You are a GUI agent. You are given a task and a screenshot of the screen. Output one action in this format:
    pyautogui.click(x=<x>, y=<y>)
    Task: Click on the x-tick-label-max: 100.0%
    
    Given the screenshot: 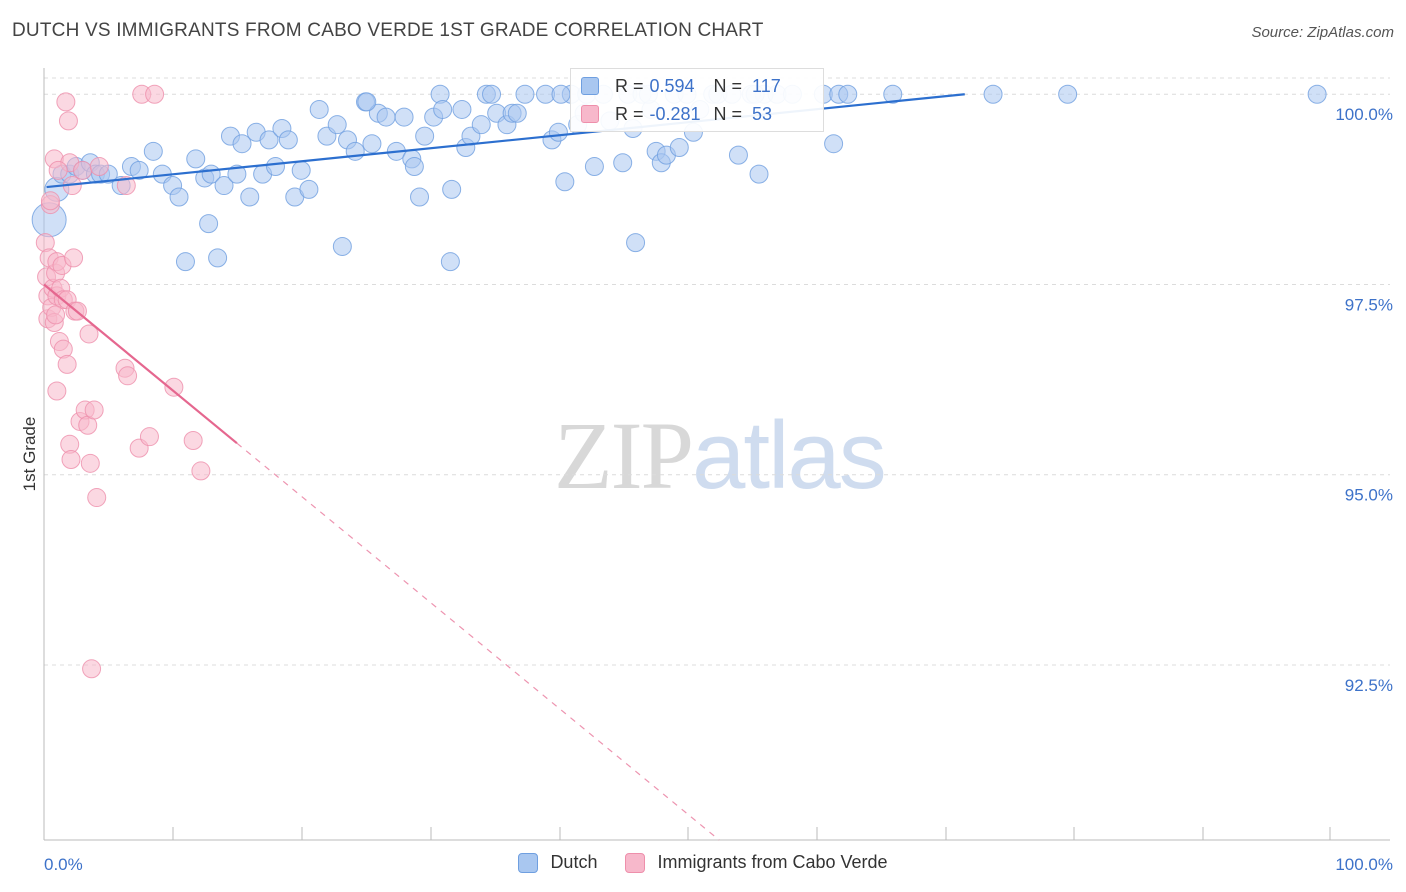 What is the action you would take?
    pyautogui.click(x=1364, y=864)
    